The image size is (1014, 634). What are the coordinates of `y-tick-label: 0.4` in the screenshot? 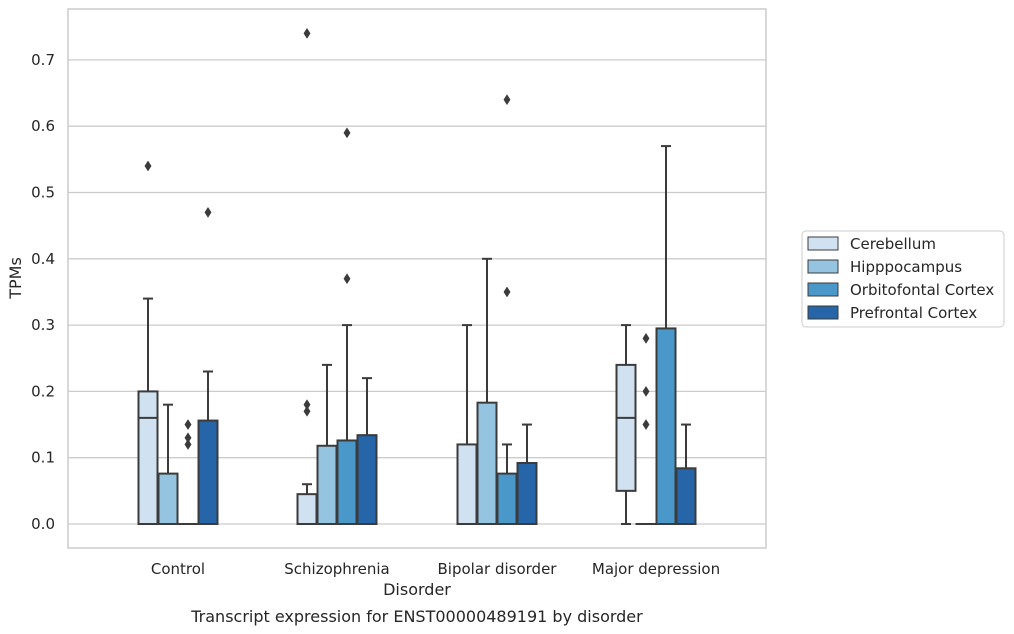 It's located at (43, 259).